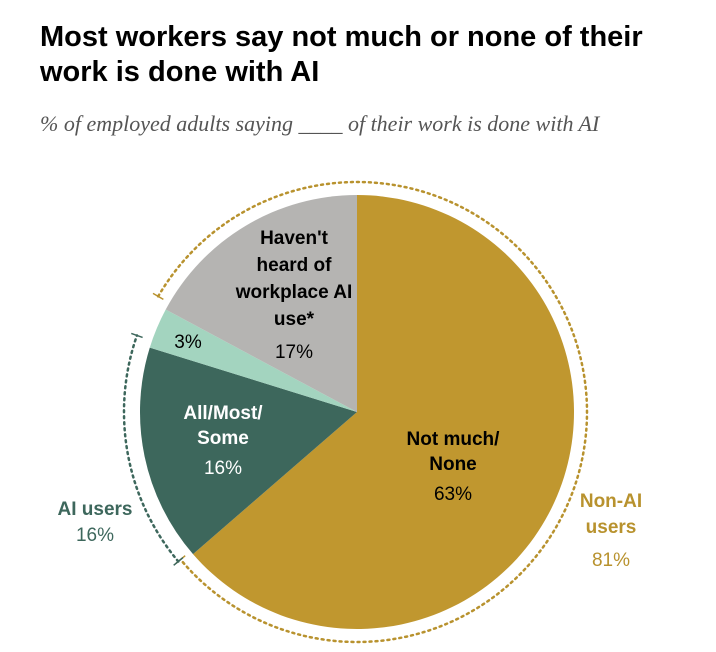 This screenshot has width=716, height=652. I want to click on slice-all-most-some, so click(248, 451).